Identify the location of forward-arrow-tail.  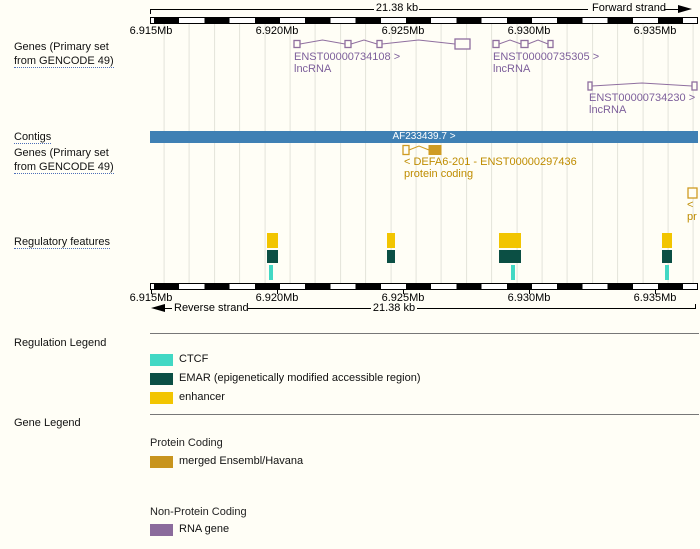
(671, 9).